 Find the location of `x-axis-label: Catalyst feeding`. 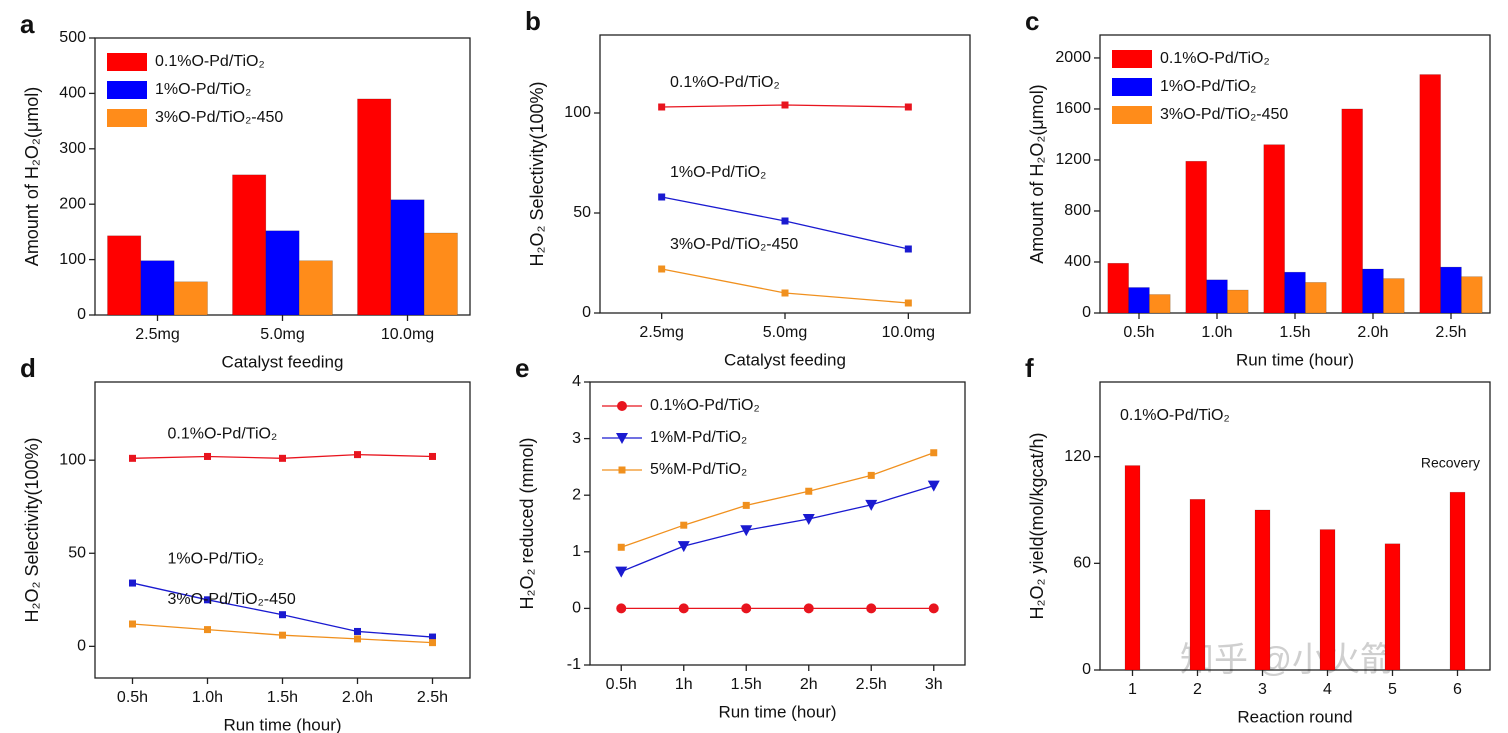

x-axis-label: Catalyst feeding is located at coordinates (785, 359).